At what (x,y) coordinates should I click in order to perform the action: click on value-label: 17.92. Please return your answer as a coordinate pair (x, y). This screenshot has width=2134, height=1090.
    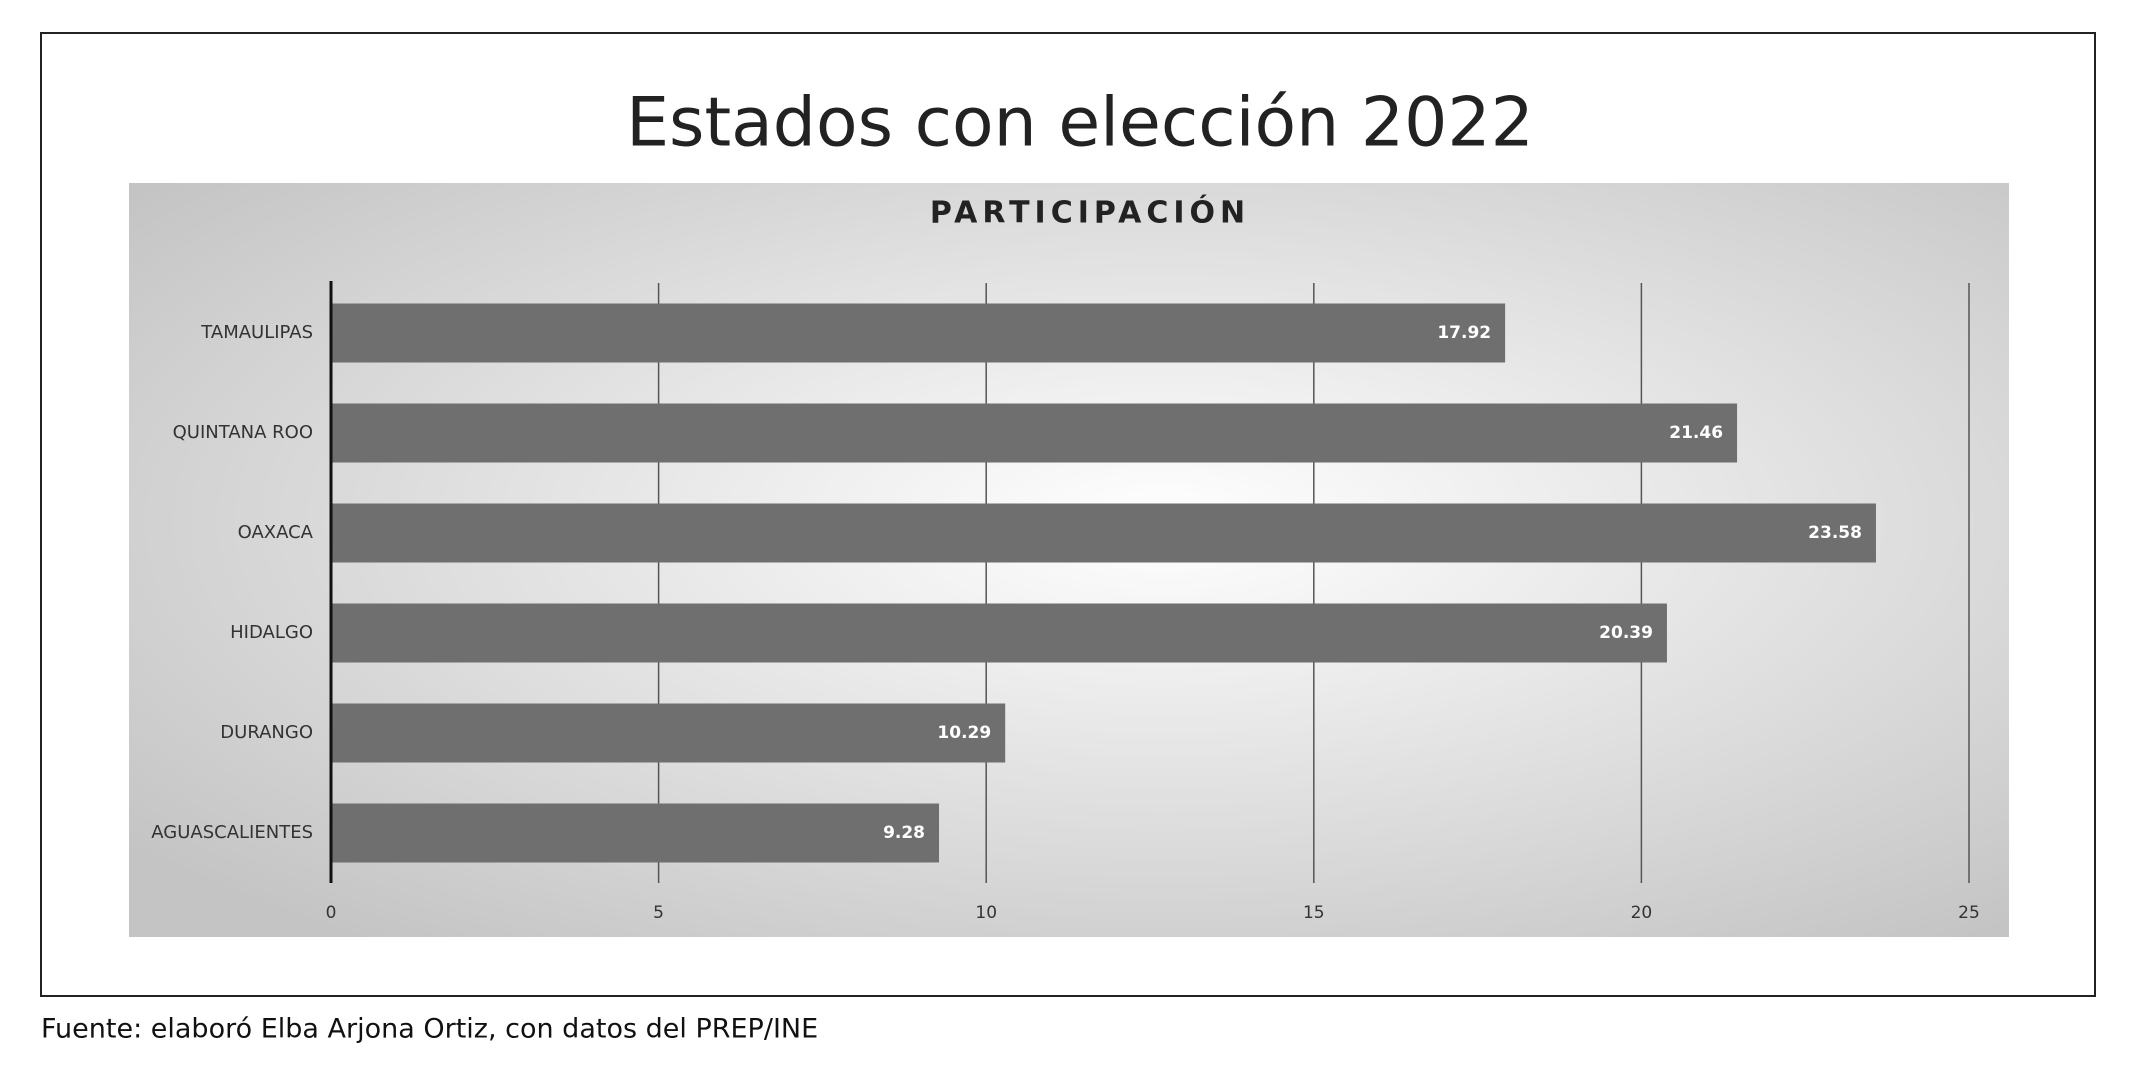
    Looking at the image, I should click on (1464, 333).